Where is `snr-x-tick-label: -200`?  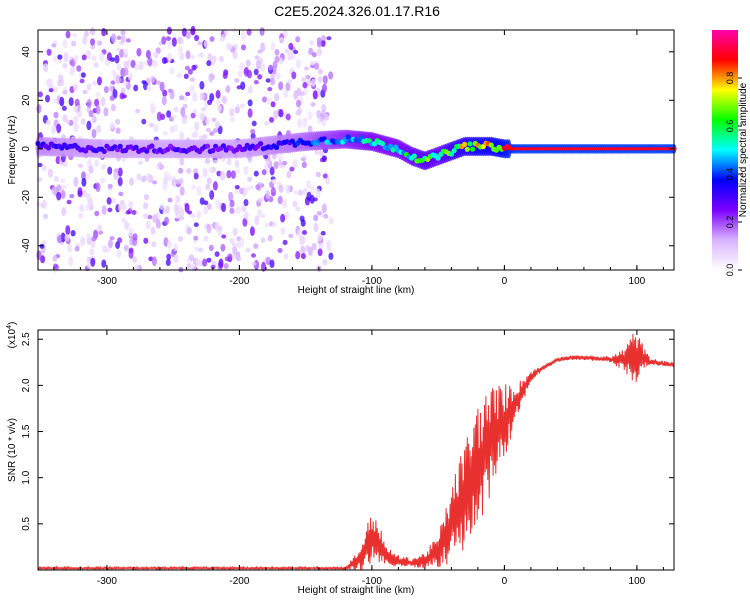 snr-x-tick-label: -200 is located at coordinates (239, 581).